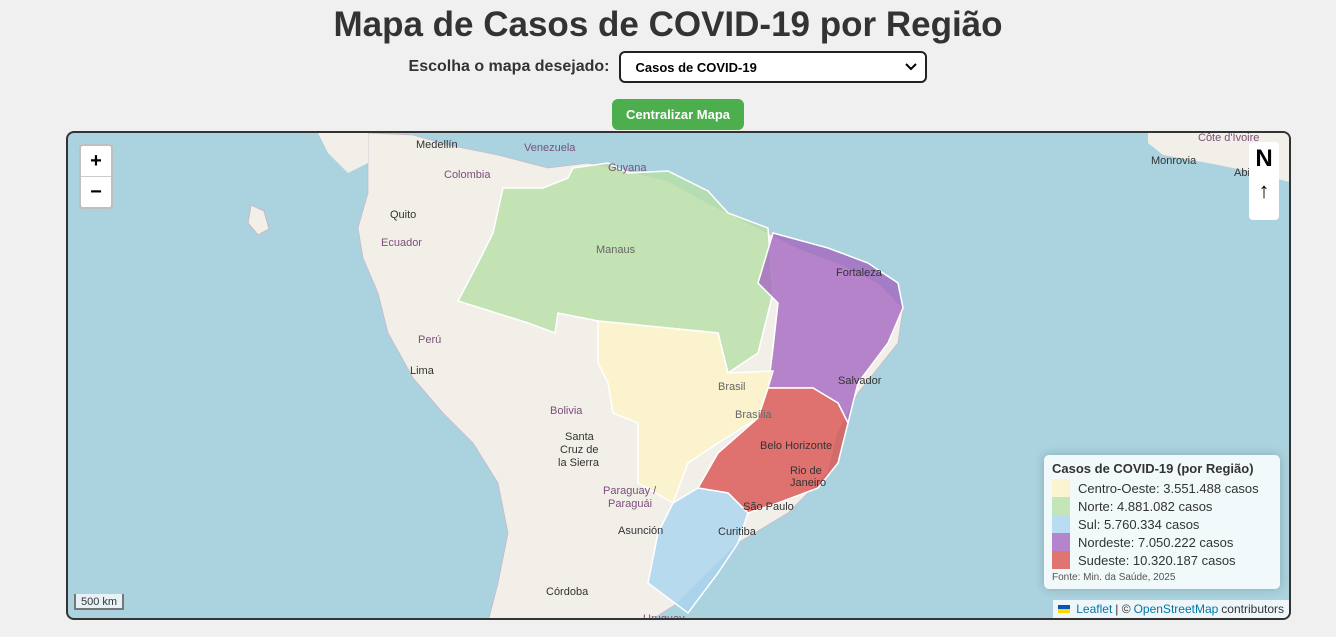 The width and height of the screenshot is (1336, 637). I want to click on chooser-label: Escolha o mapa desejado:, so click(509, 66).